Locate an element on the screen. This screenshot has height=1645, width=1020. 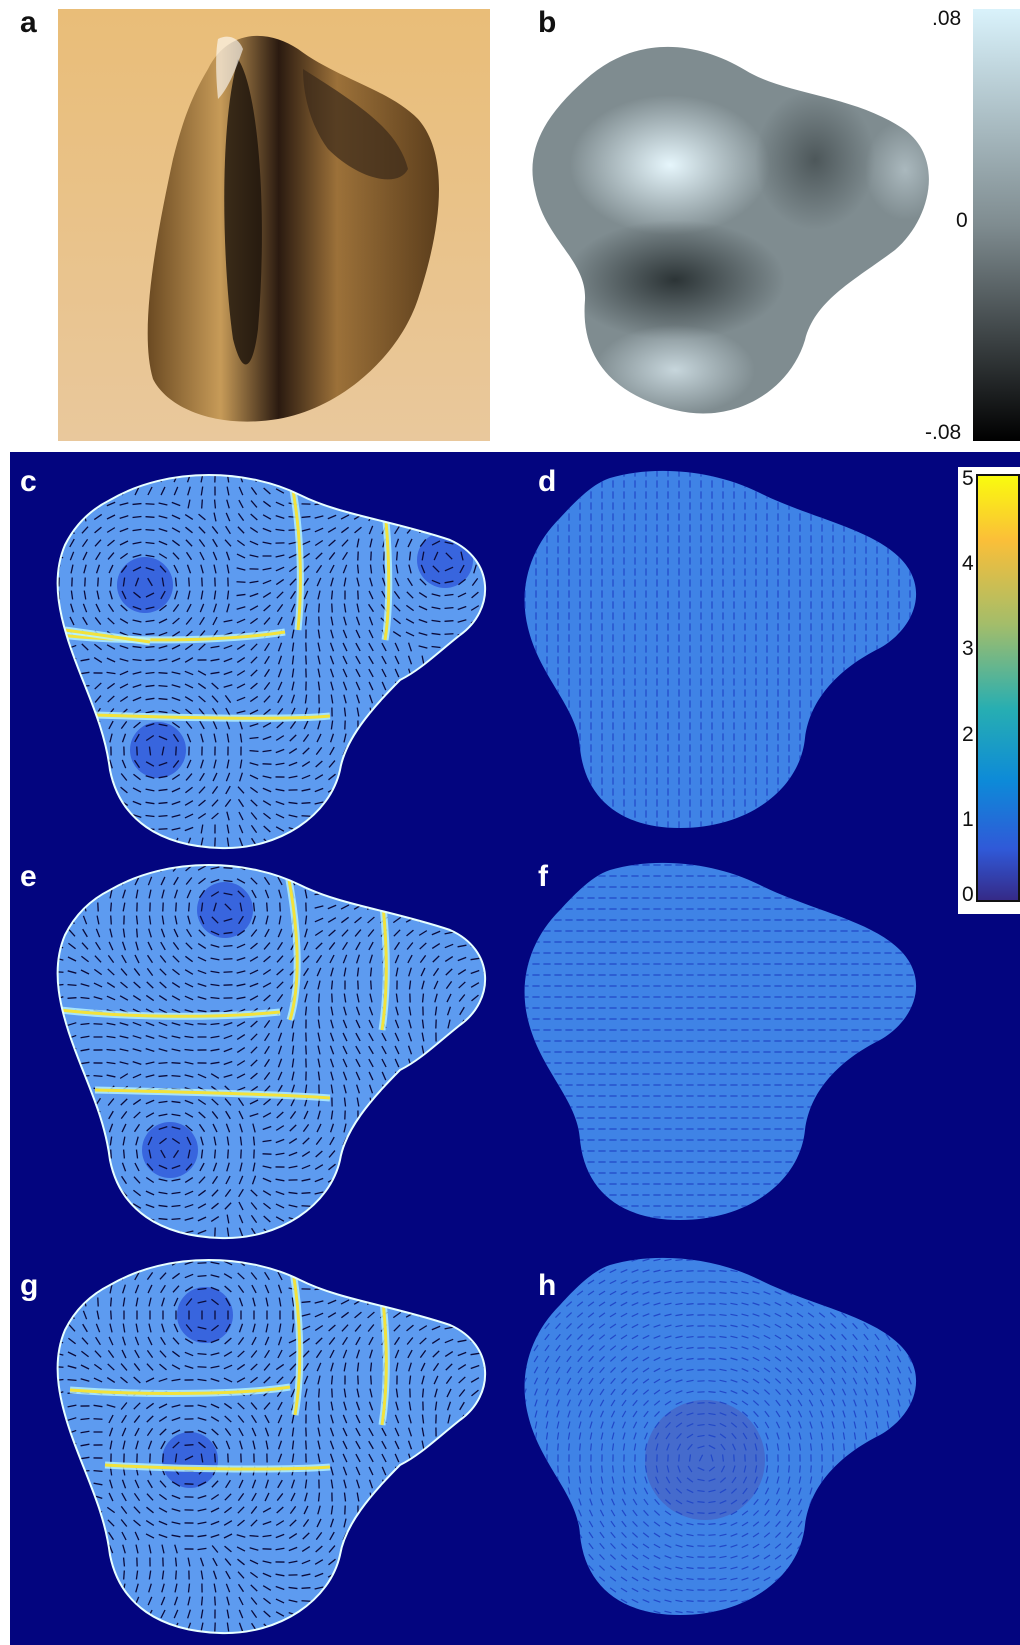
panel-c-field is located at coordinates (273, 662).